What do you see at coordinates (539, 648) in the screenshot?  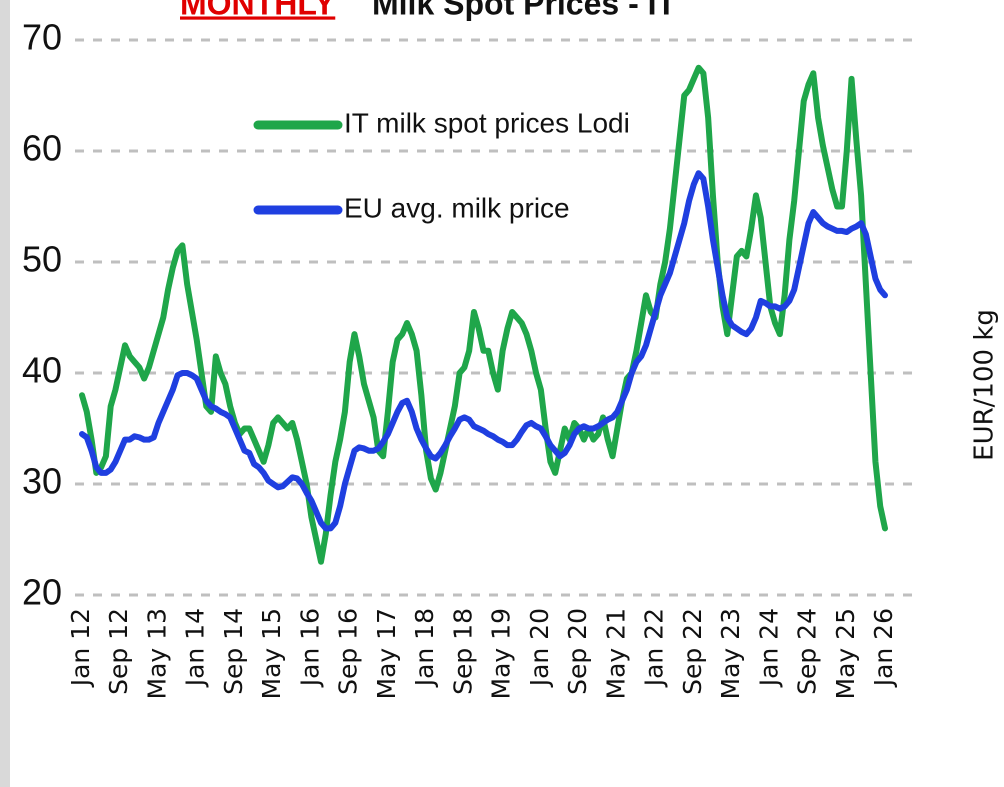 I see `x-tick-label: Jan 20` at bounding box center [539, 648].